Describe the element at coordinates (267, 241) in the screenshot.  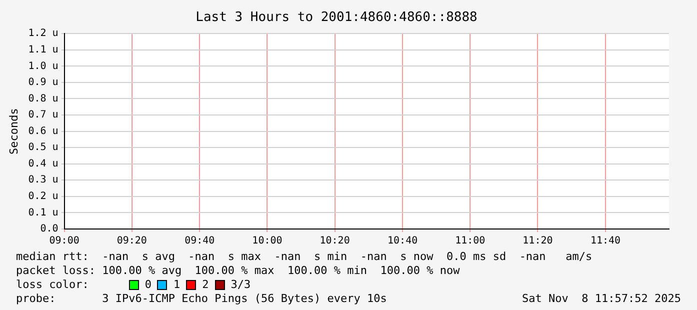
I see `x-tick-label: 10:00` at that location.